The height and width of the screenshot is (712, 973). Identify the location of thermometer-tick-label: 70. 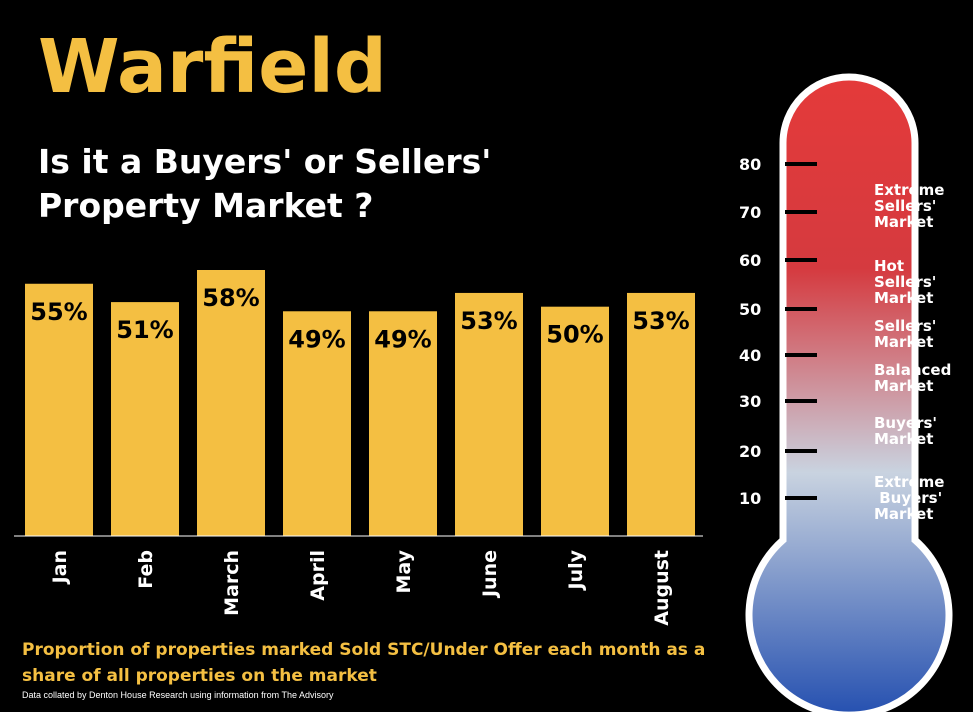
(750, 212).